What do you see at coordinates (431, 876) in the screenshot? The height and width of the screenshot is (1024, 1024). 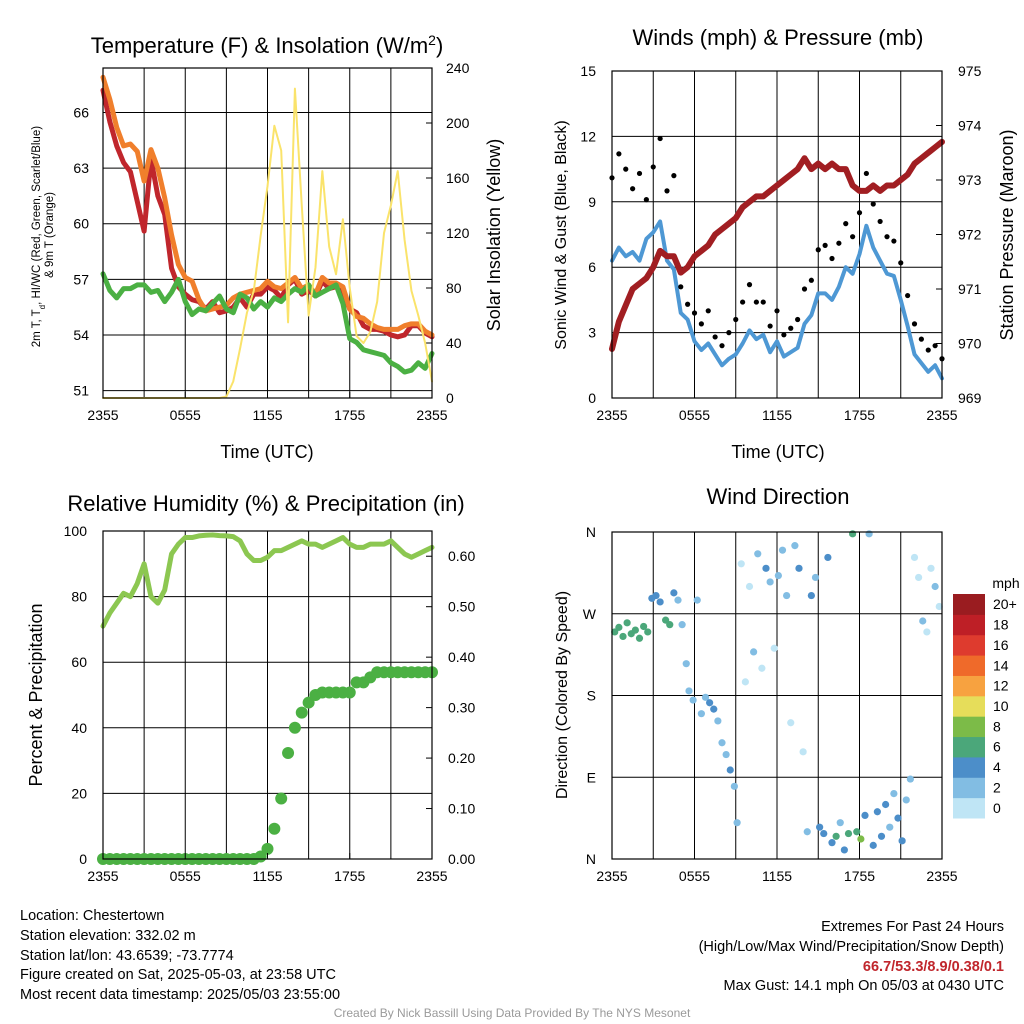 I see `rh-x-tick: 2355` at bounding box center [431, 876].